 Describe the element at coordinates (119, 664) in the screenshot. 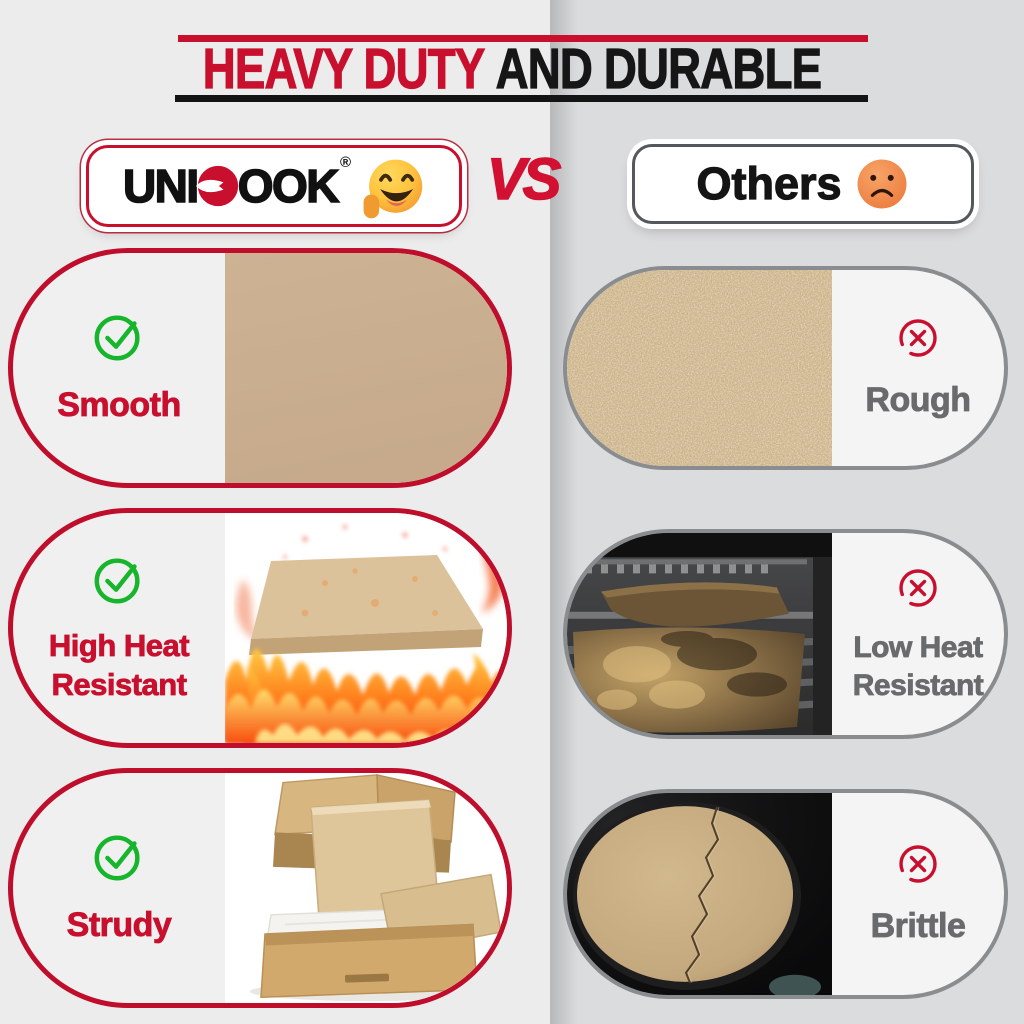

I see `feature-label: High Heat Resistant` at that location.